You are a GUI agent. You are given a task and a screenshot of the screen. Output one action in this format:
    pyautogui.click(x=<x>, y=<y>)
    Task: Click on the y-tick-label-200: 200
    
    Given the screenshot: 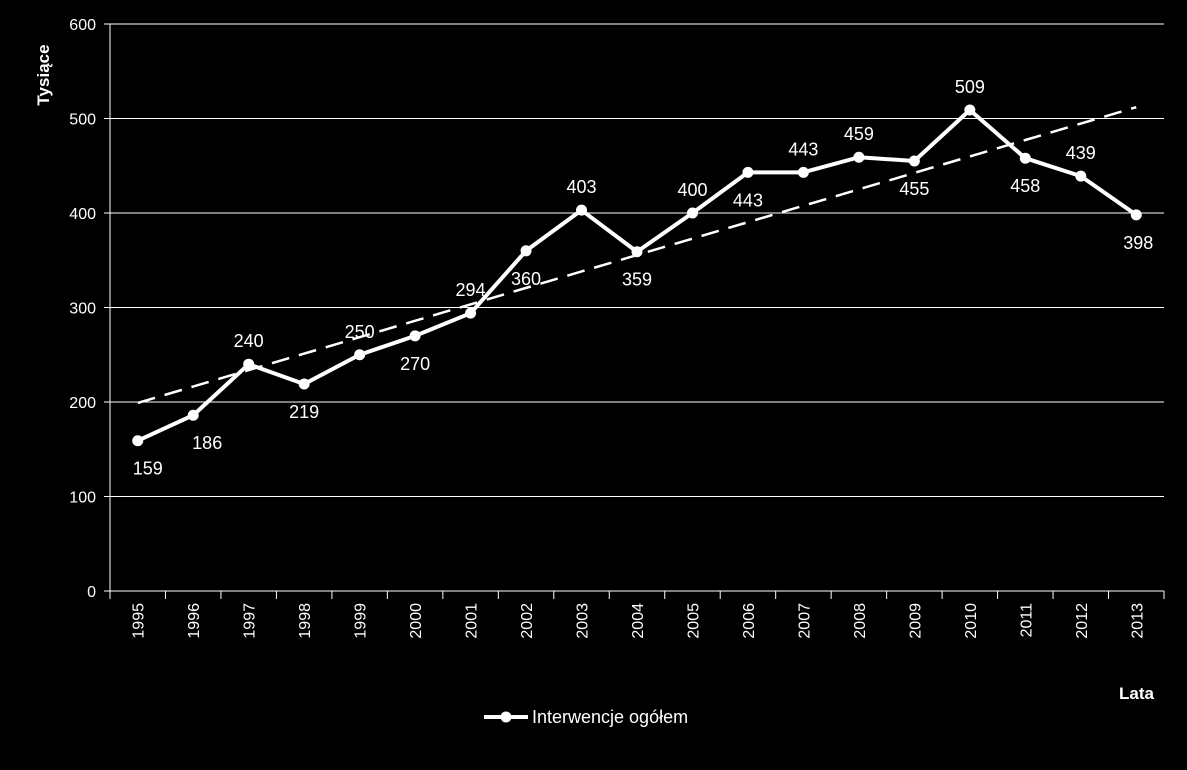 What is the action you would take?
    pyautogui.click(x=82, y=403)
    